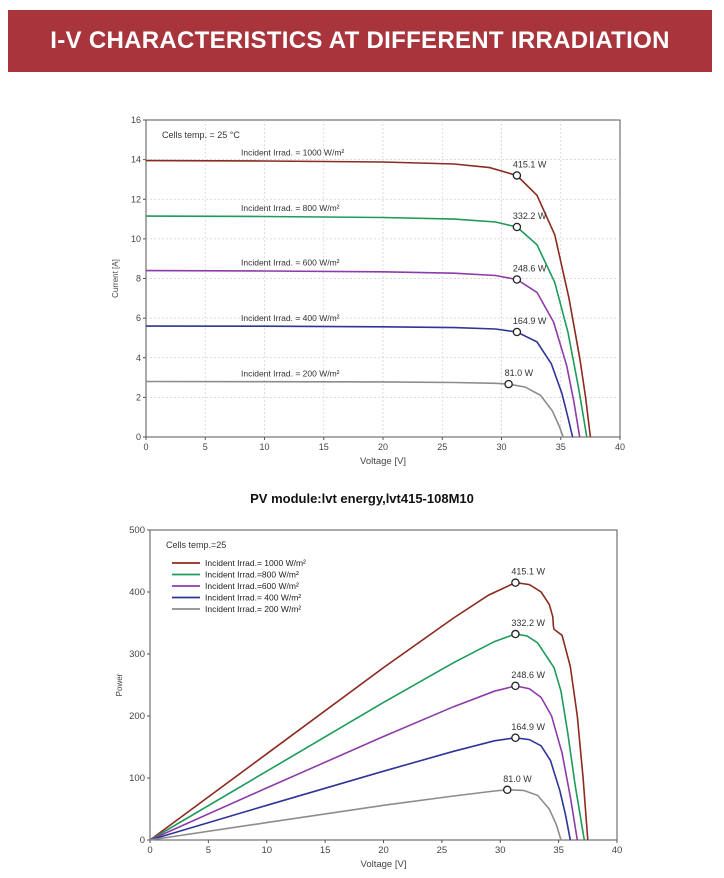  I want to click on series-label-4: Incident Irrad. = 400 W/m², so click(290, 318).